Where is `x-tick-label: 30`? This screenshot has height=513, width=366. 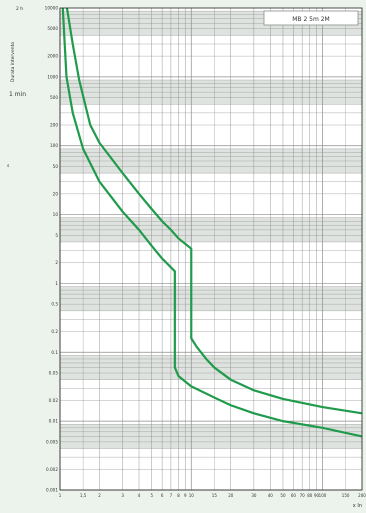
x-tick-label: 30 is located at coordinates (254, 495).